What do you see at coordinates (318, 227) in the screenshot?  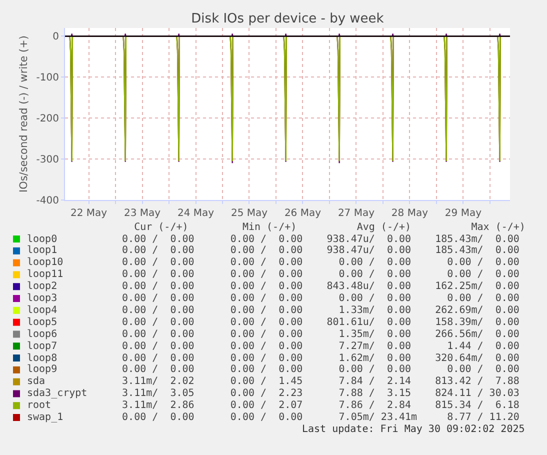 I see `text: Cur (-/+) Min (-/+) Avg (-/+) Max (-/+)` at bounding box center [318, 227].